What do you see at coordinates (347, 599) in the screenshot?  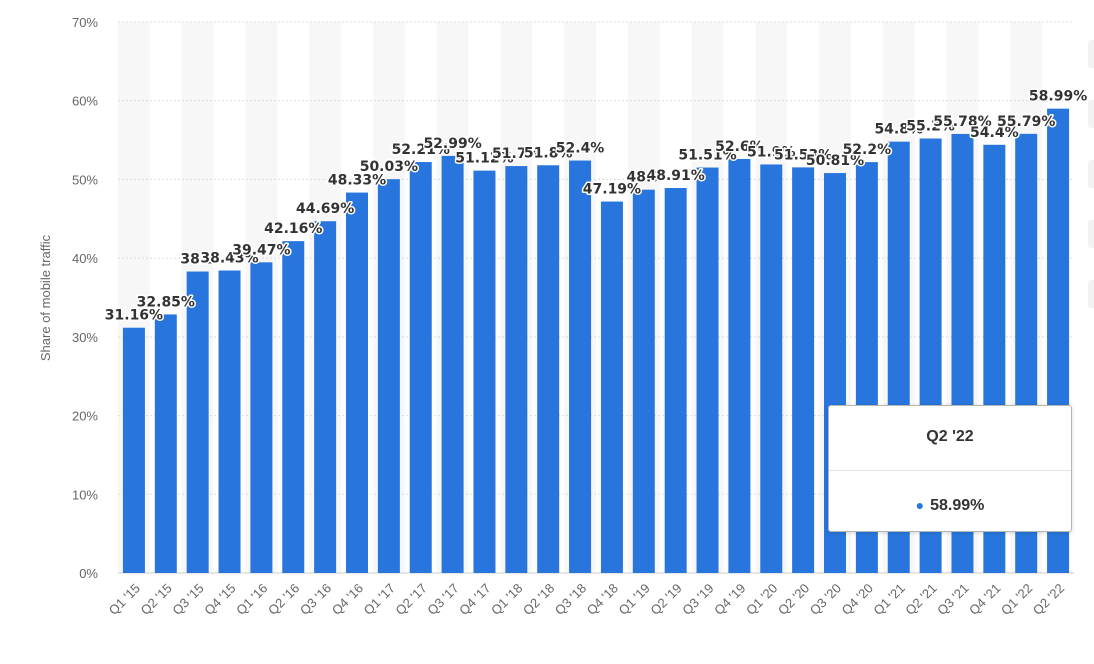 I see `x-tick-label: Q4 '16` at bounding box center [347, 599].